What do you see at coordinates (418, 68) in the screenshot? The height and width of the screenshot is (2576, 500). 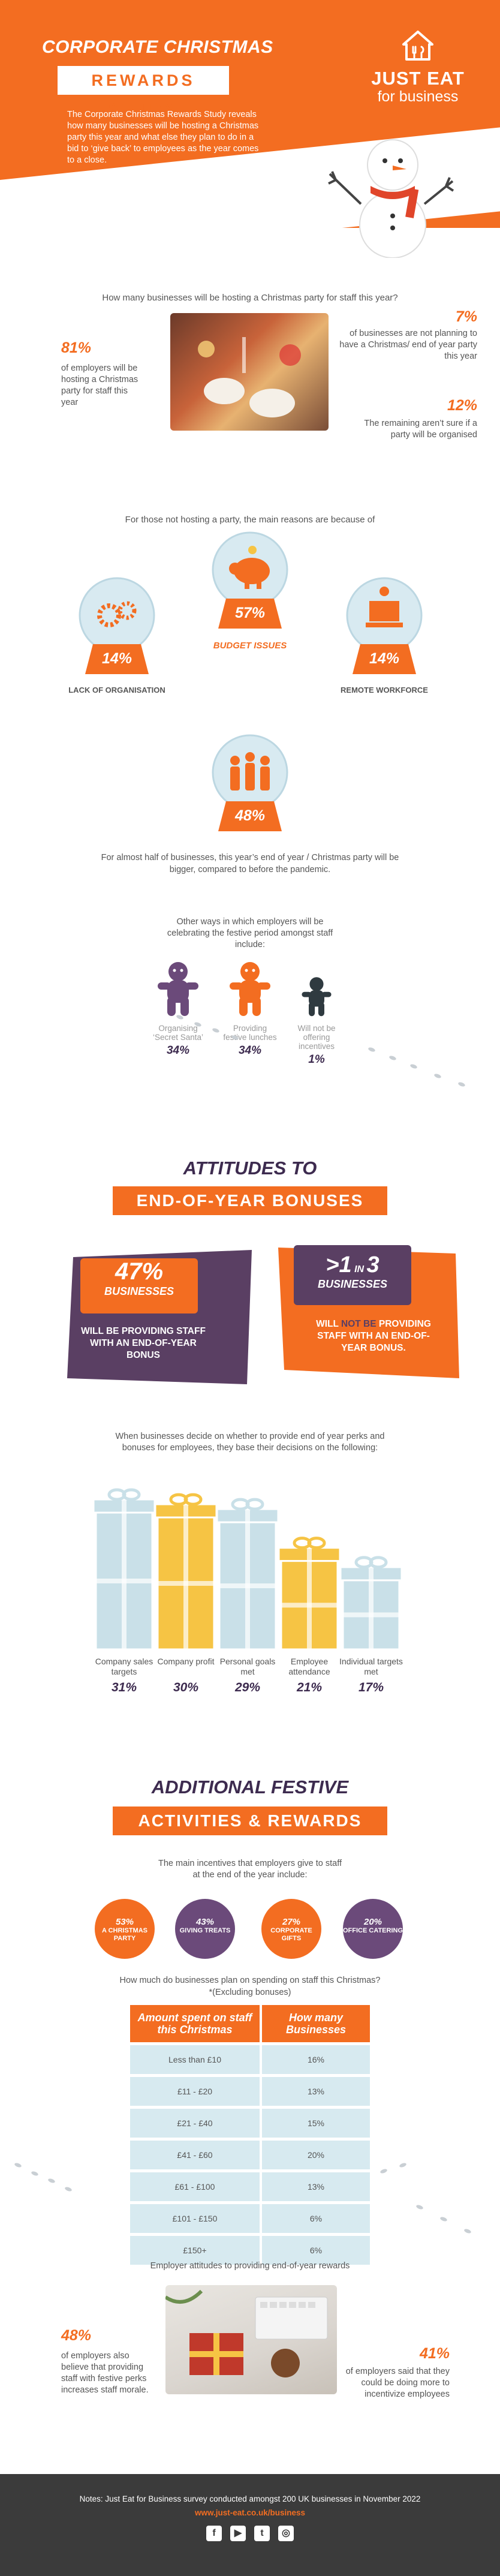 I see `just-eat-logo: JUST EAT for business` at bounding box center [418, 68].